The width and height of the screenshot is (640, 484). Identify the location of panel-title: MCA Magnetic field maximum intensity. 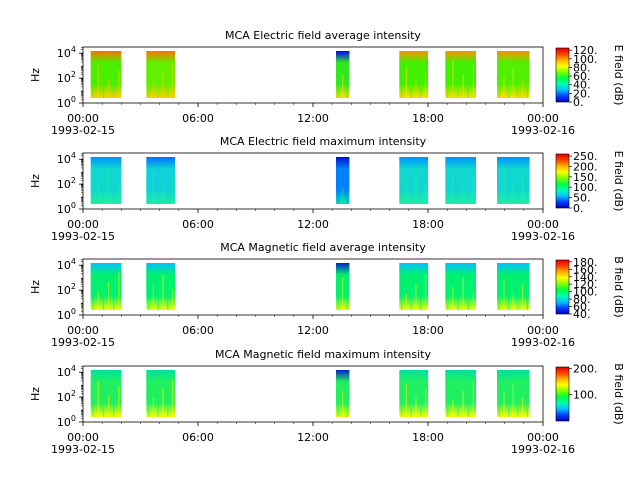
(323, 354).